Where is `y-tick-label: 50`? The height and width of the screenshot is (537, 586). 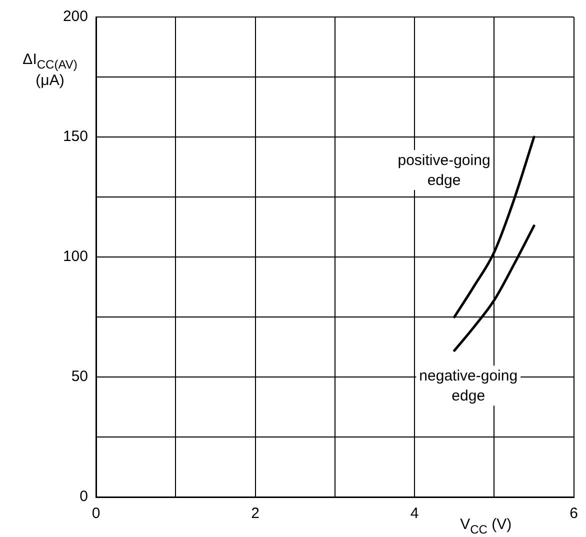 y-tick-label: 50 is located at coordinates (79, 377).